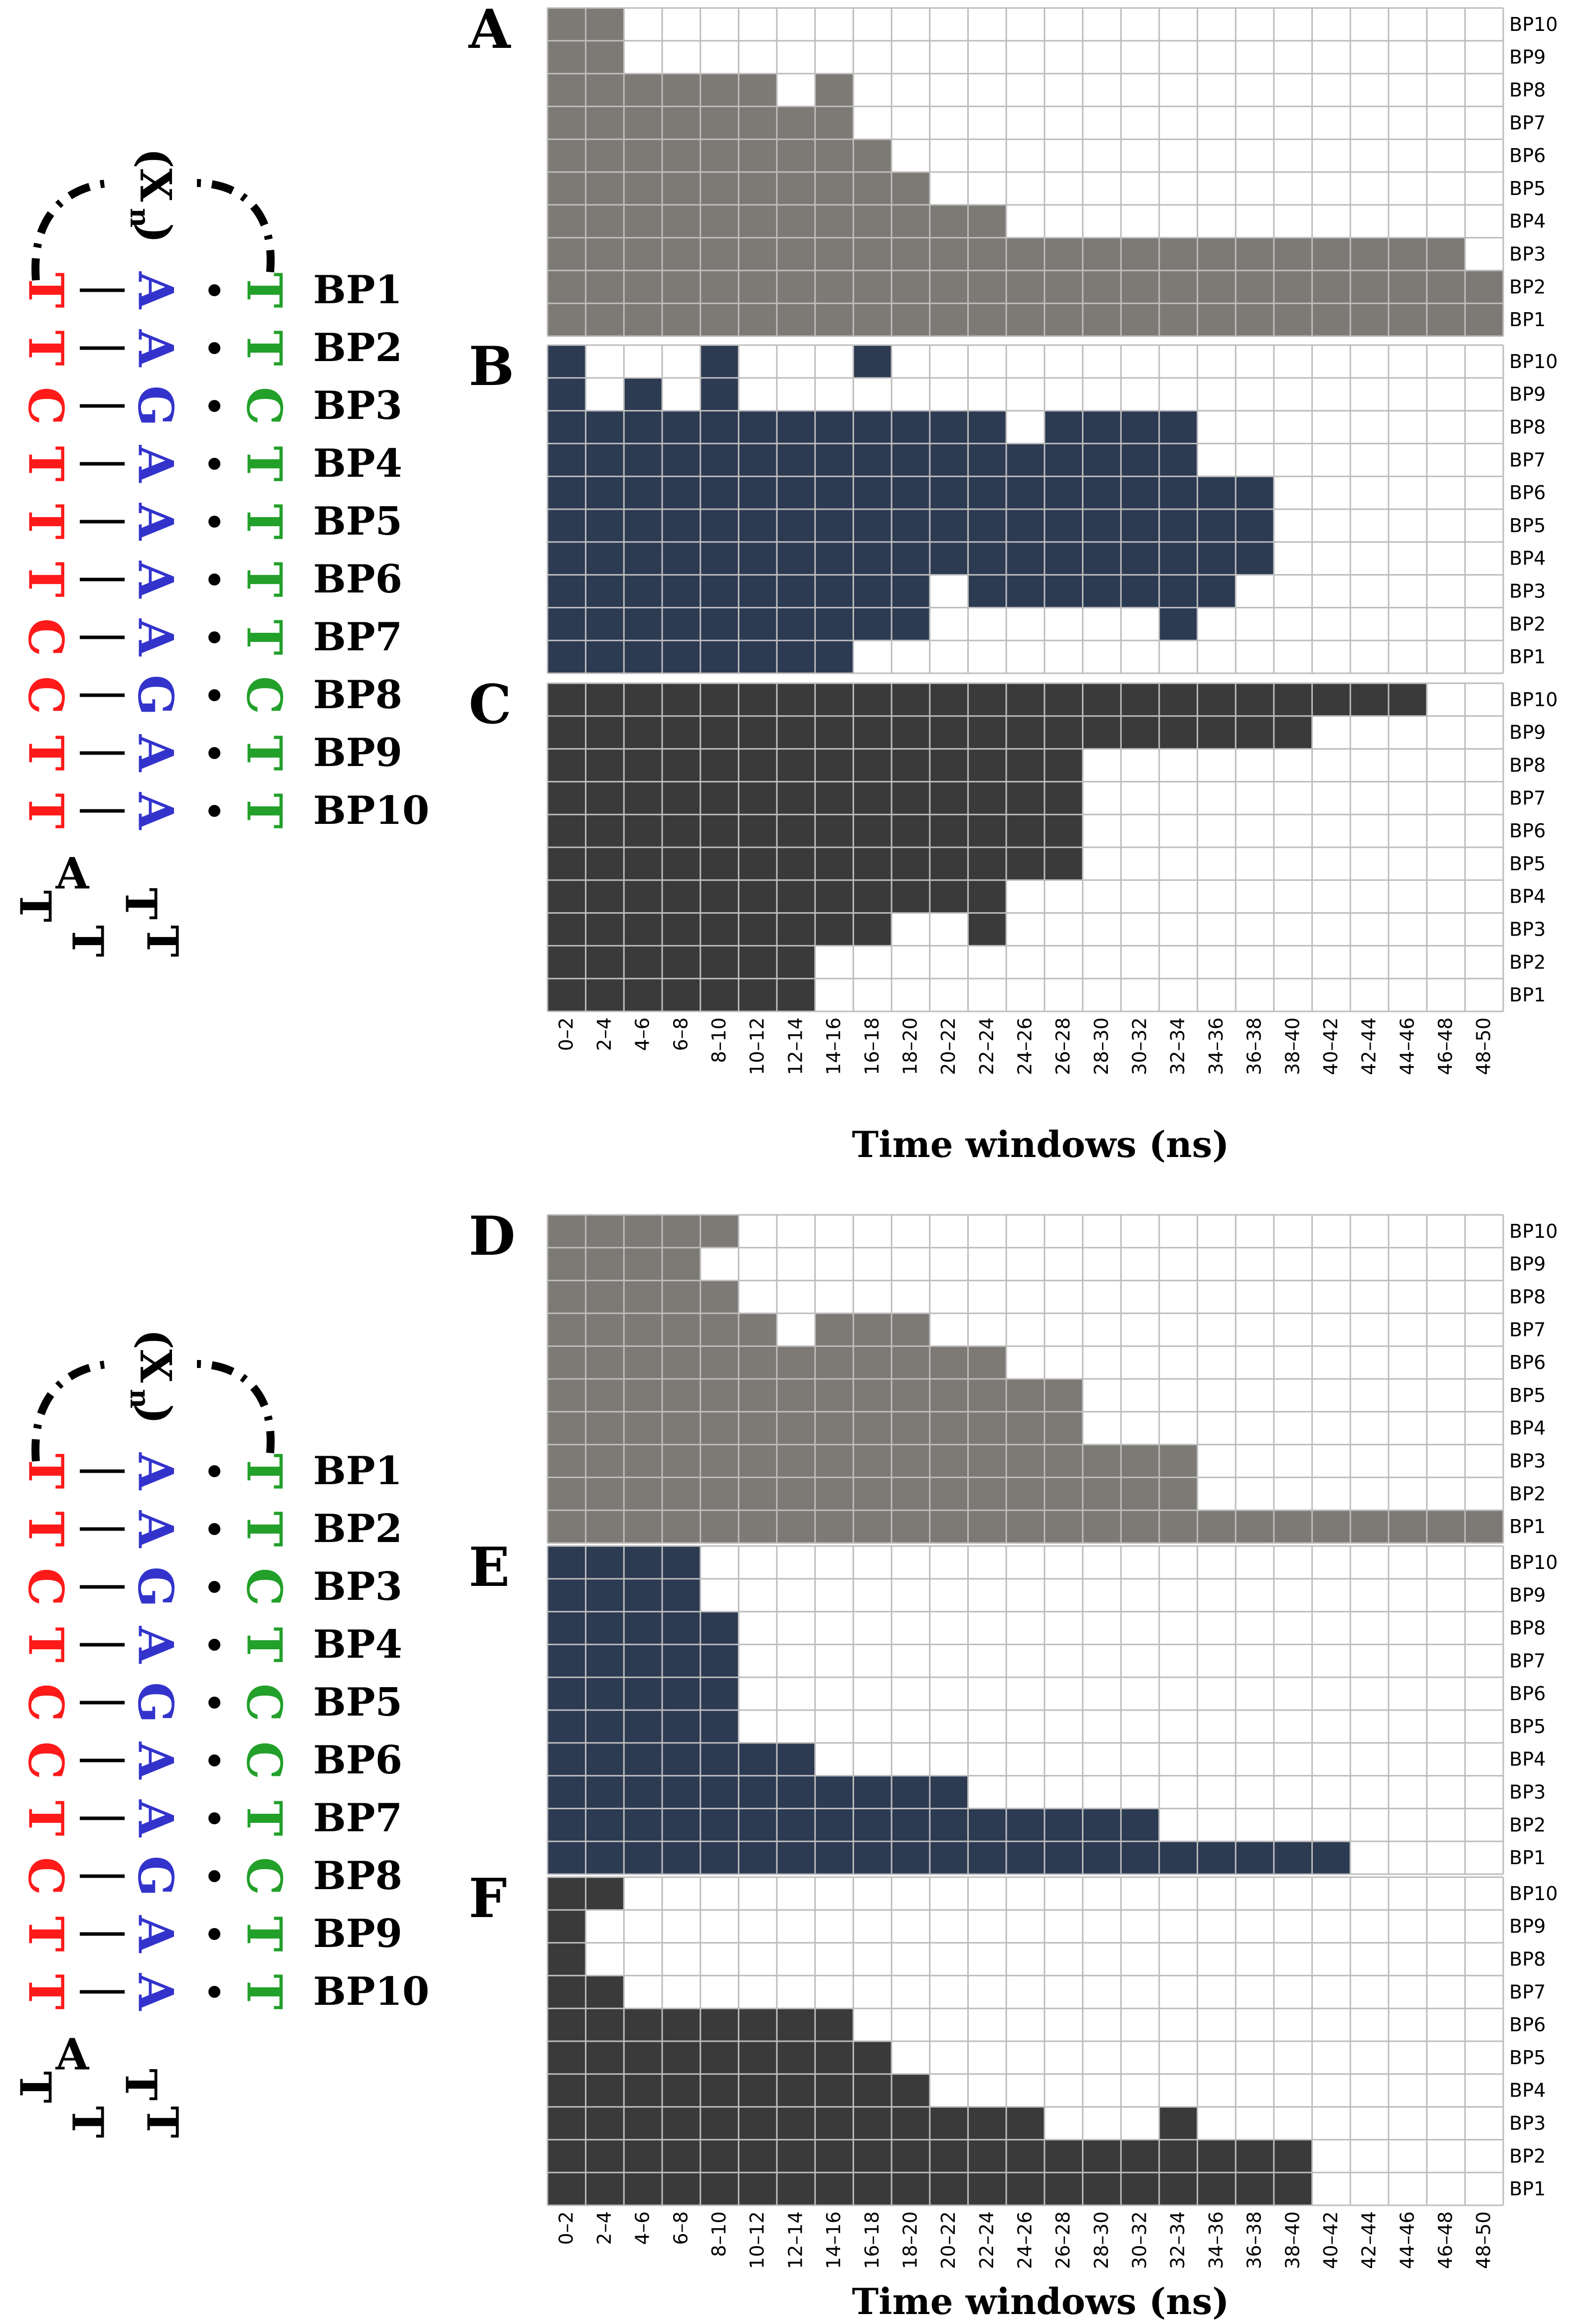  Describe the element at coordinates (604, 2188) in the screenshot. I see `cell-f-bp1-w1` at that location.